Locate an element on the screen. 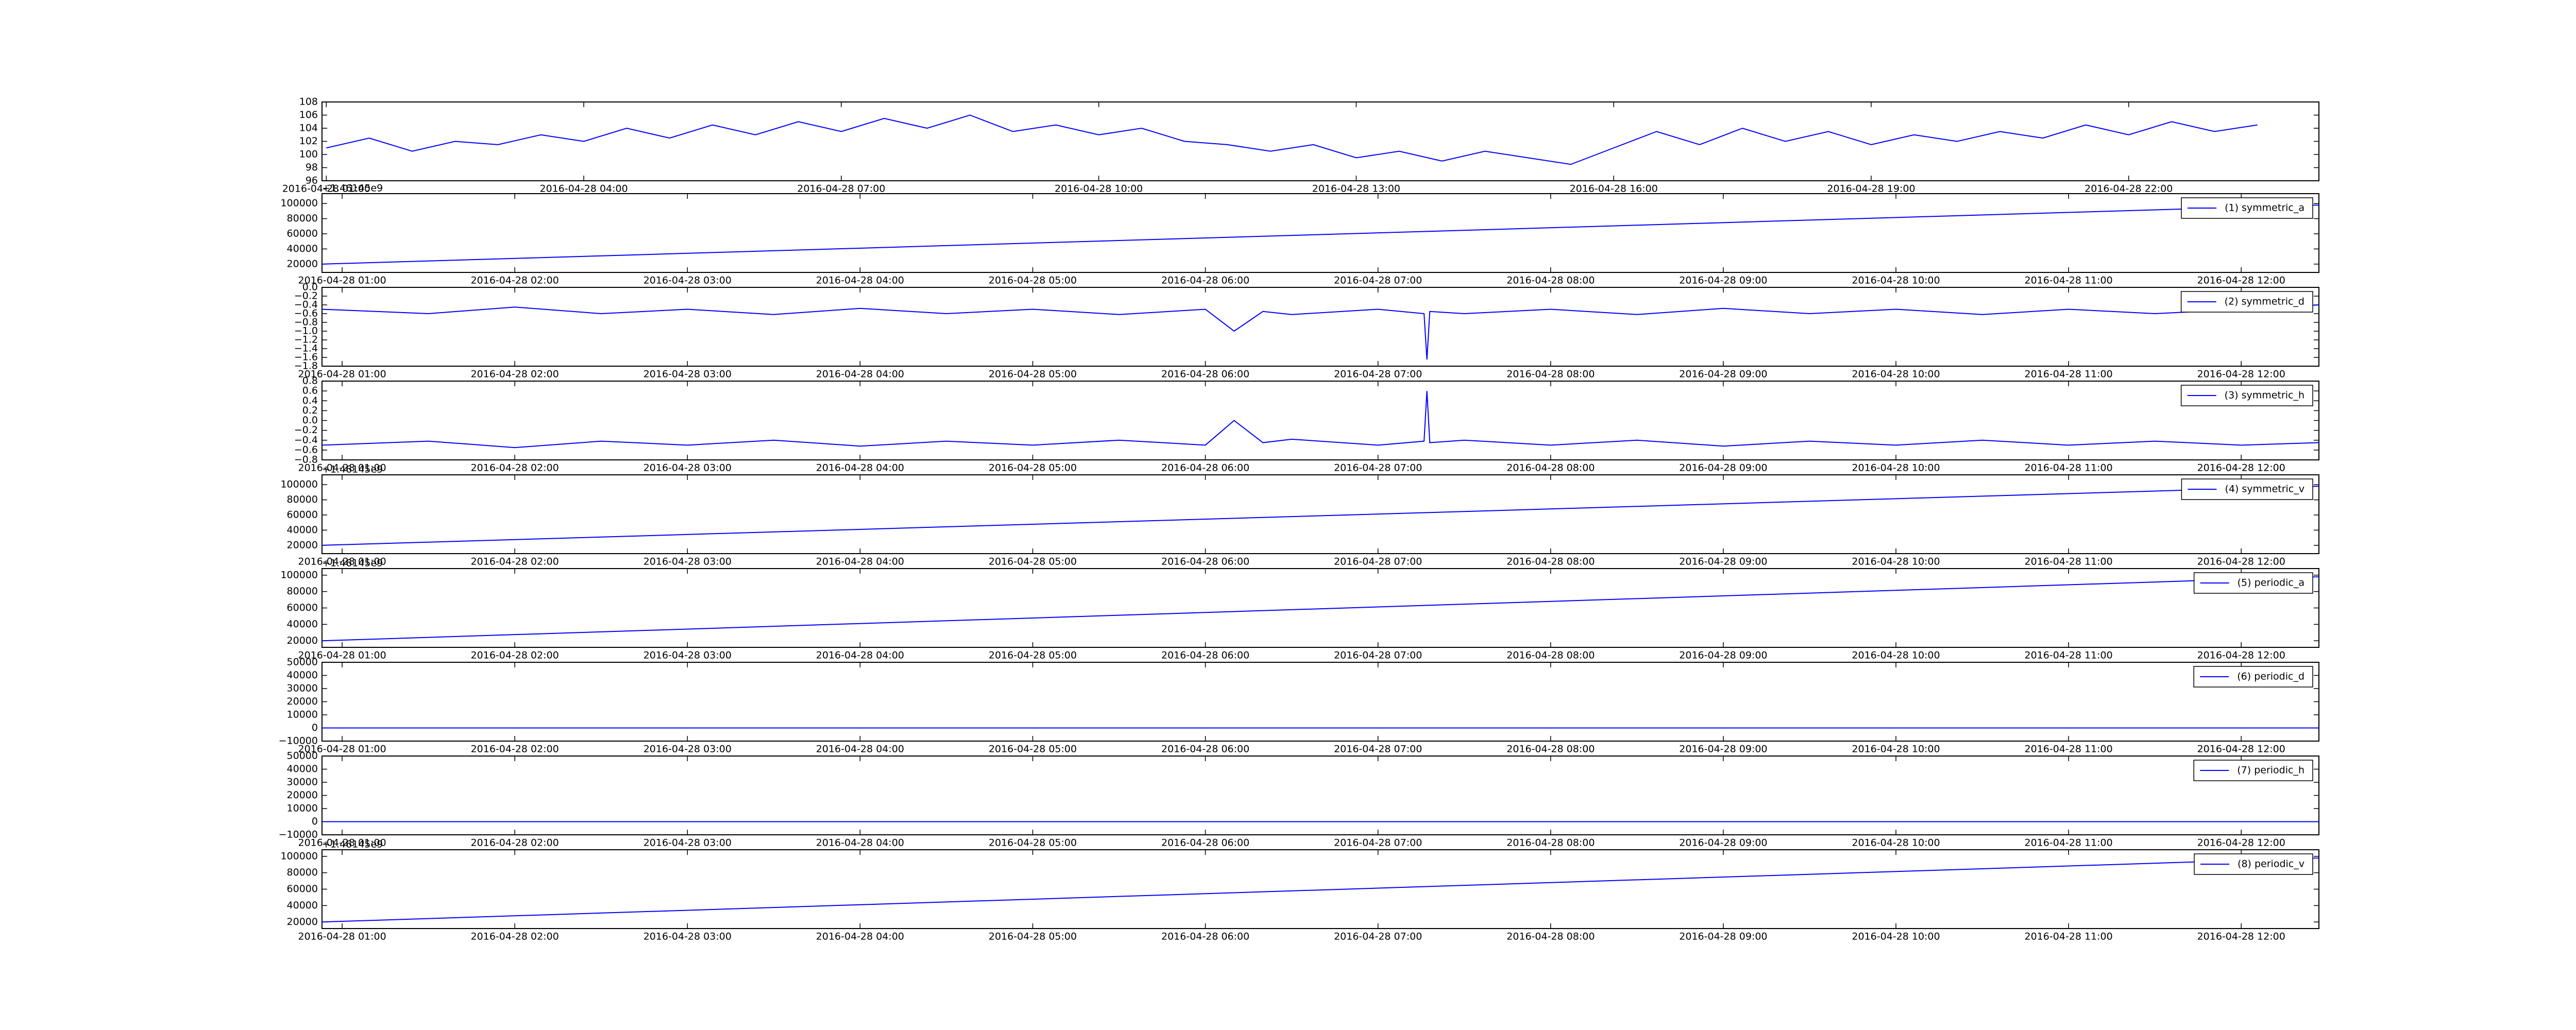  legend-label: (3) symmetric_h is located at coordinates (2264, 395).